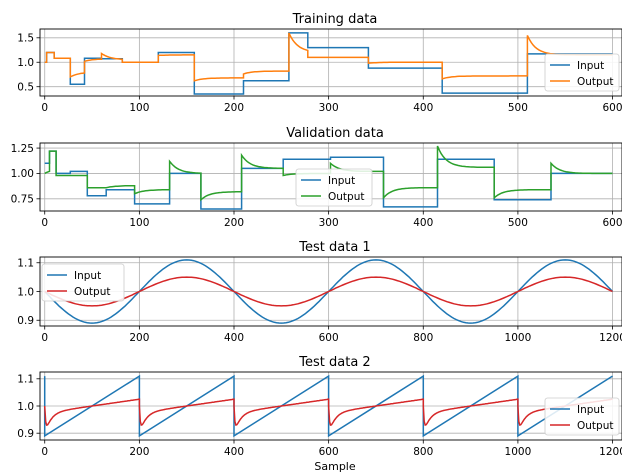 This screenshot has width=622, height=472. What do you see at coordinates (22, 149) in the screenshot?
I see `y-tick-label: 1.25` at bounding box center [22, 149].